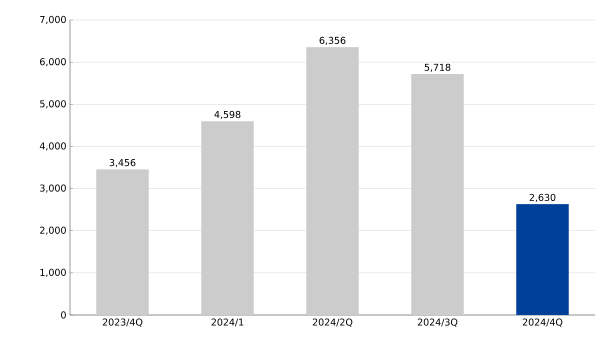  What do you see at coordinates (438, 322) in the screenshot?
I see `x-tick-label: 2024/3Q` at bounding box center [438, 322].